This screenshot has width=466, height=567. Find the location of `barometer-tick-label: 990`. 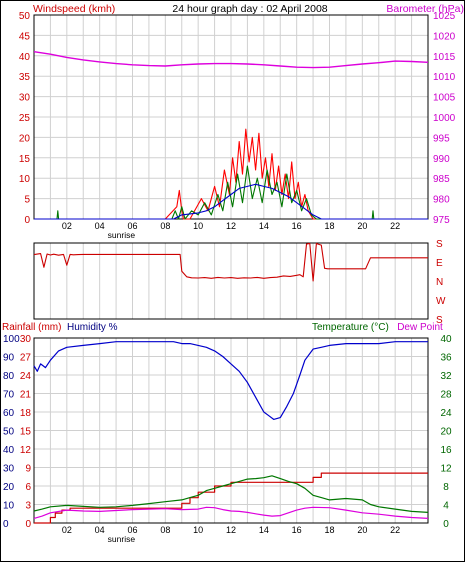

barometer-tick-label: 990 is located at coordinates (441, 159).